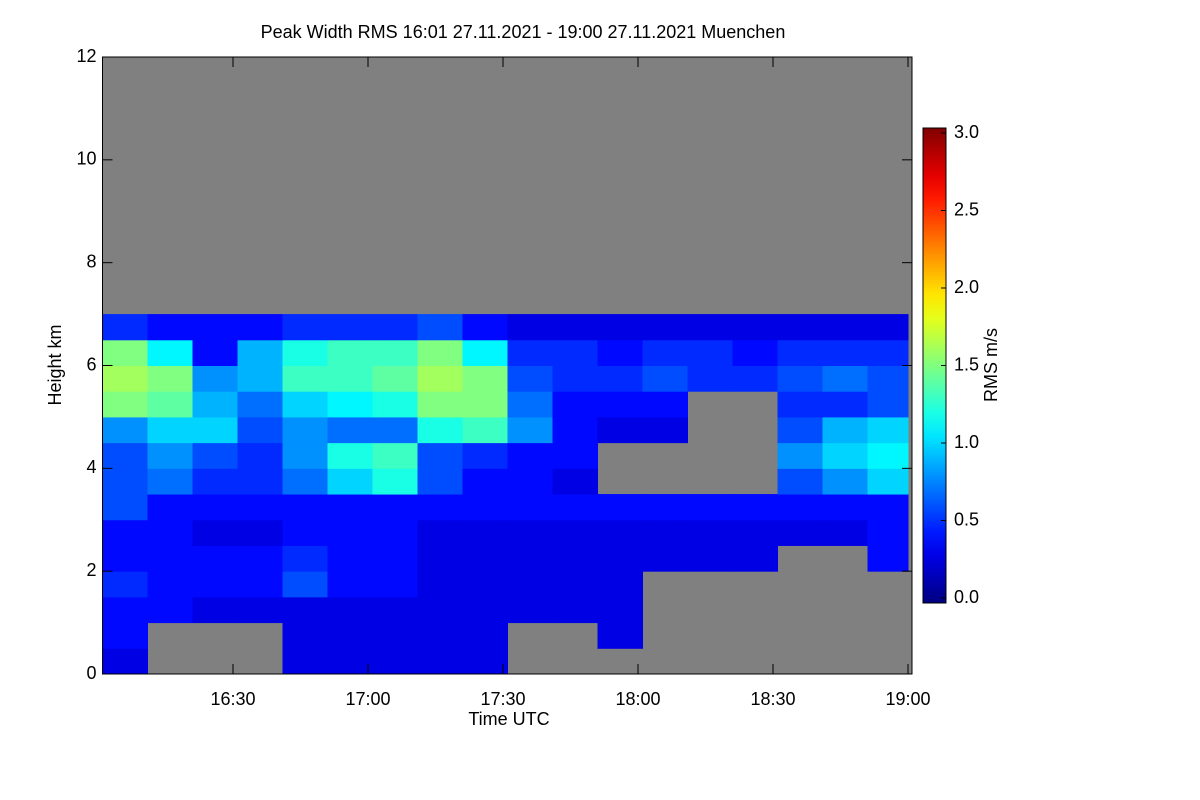 The width and height of the screenshot is (1200, 800). I want to click on colorbar-tick-label: 1.0, so click(966, 442).